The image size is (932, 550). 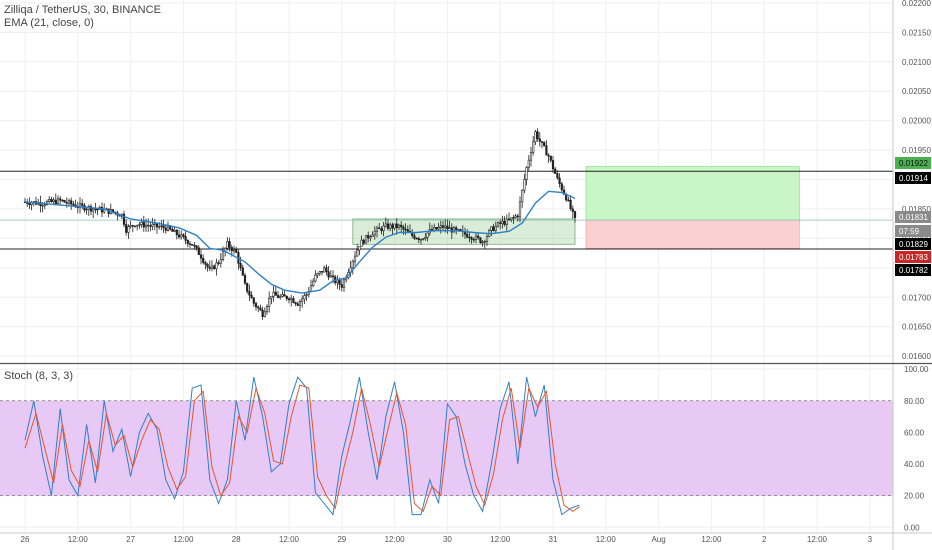 I want to click on time-tick-label: 29, so click(x=341, y=539).